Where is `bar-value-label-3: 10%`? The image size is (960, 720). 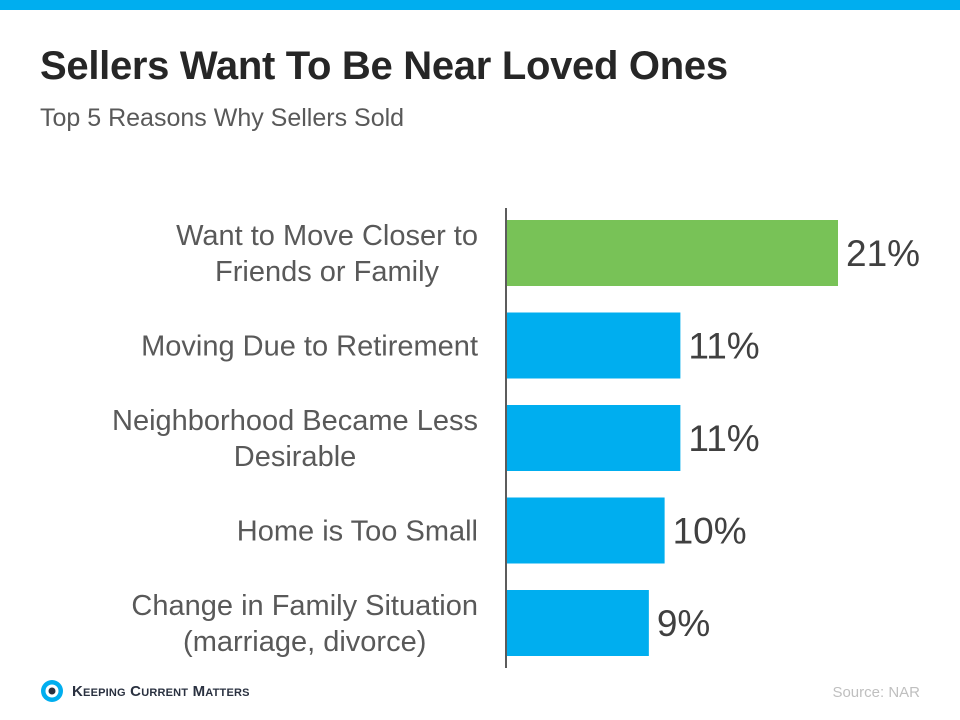 bar-value-label-3: 10% is located at coordinates (710, 531).